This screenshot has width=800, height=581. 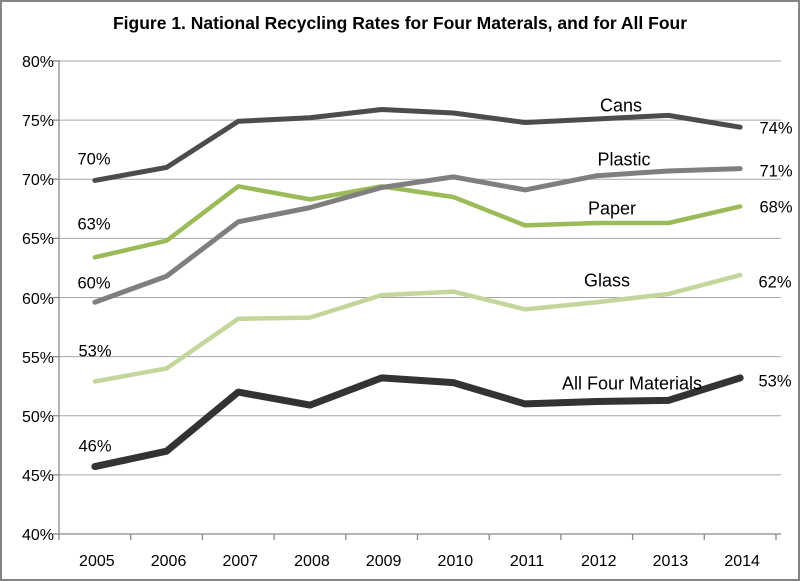 I want to click on x-tick-label: 2014, so click(x=742, y=561).